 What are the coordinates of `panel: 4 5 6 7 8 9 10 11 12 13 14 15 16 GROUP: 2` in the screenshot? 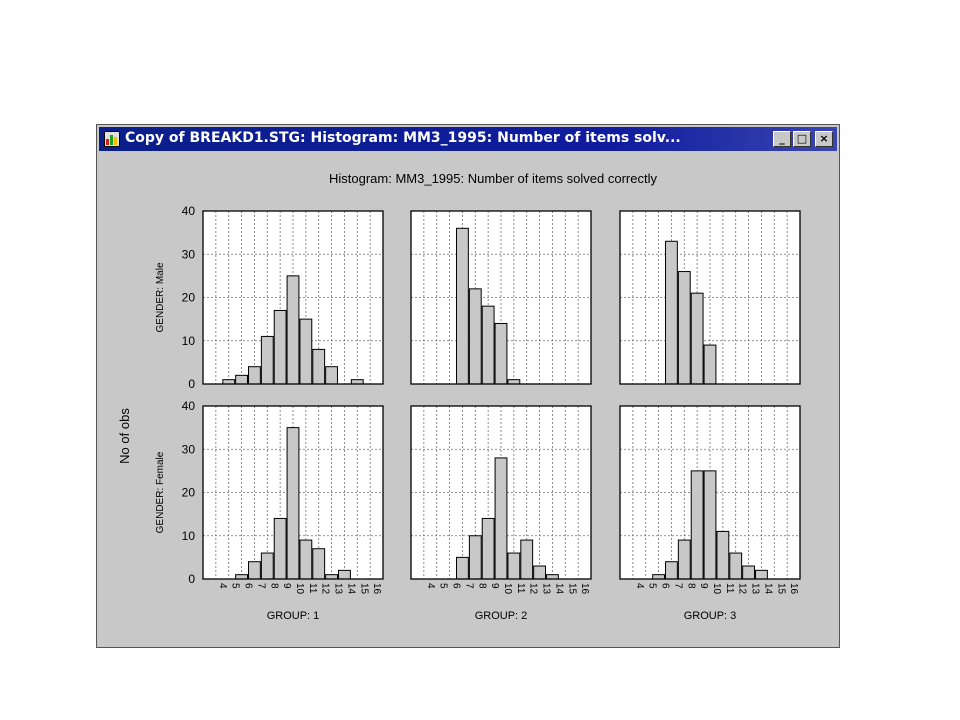 It's located at (501, 513).